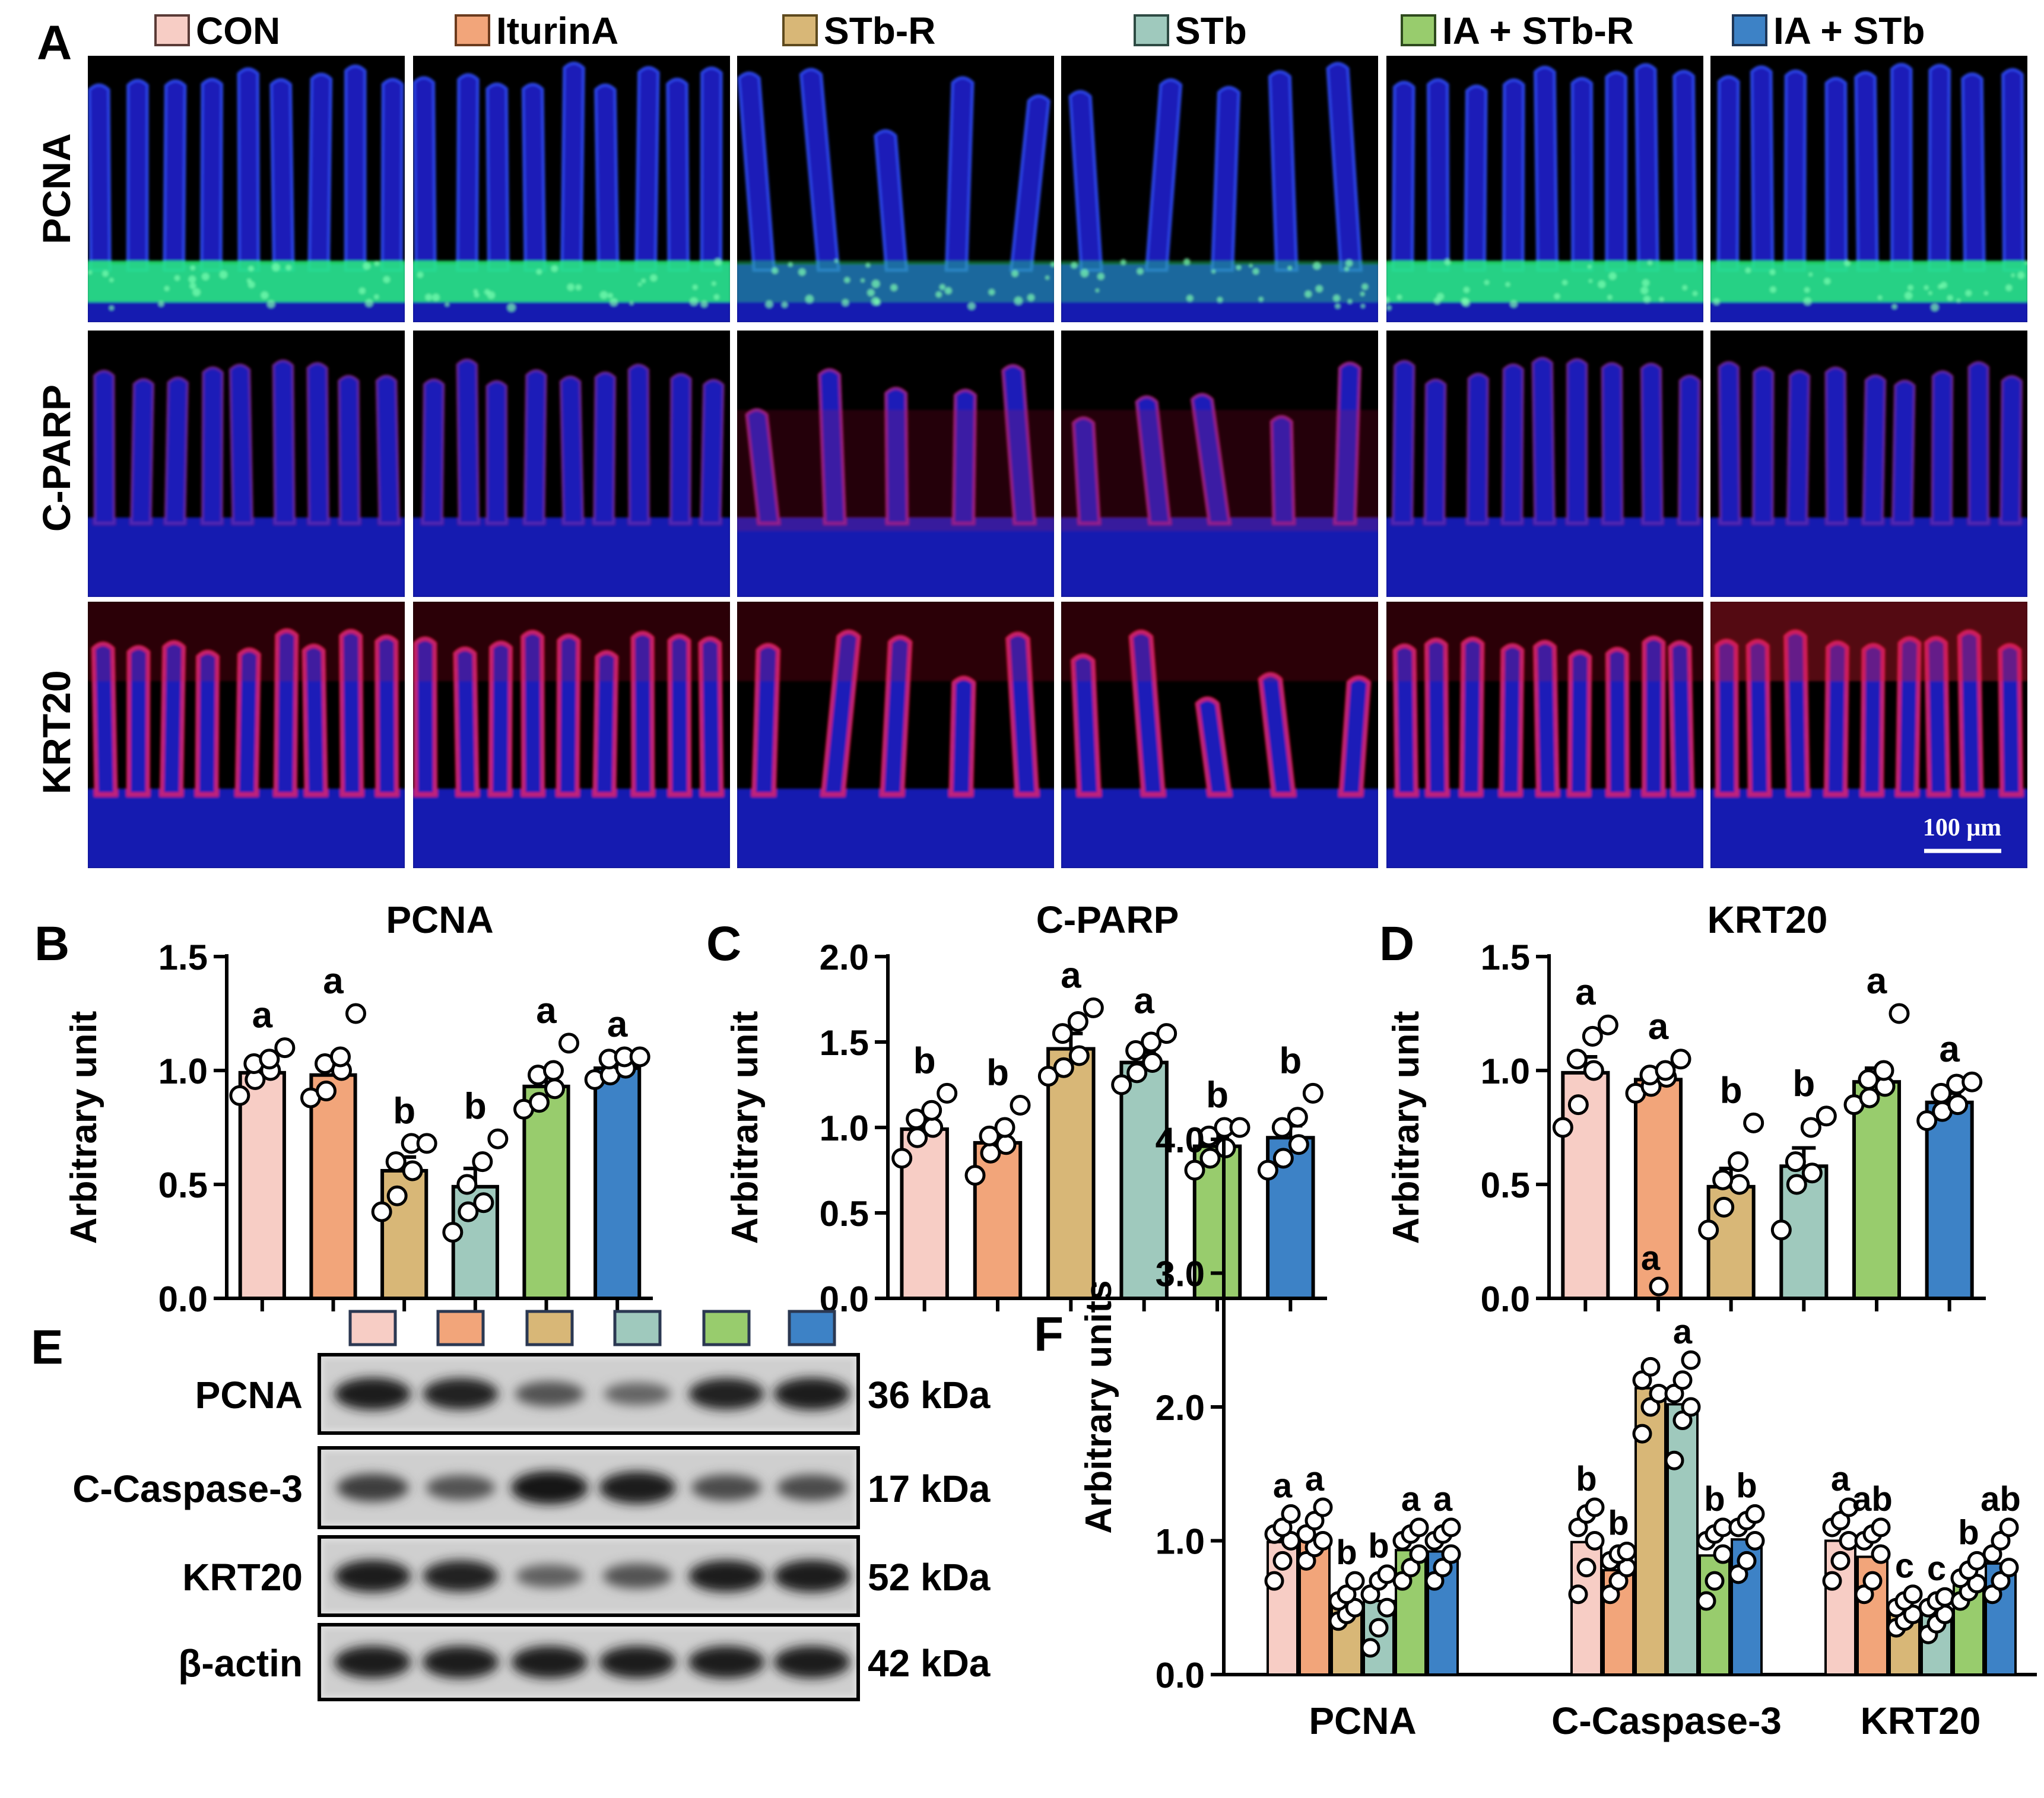 The width and height of the screenshot is (2044, 1798). What do you see at coordinates (844, 1128) in the screenshot?
I see `y-tick-label: 1.0` at bounding box center [844, 1128].